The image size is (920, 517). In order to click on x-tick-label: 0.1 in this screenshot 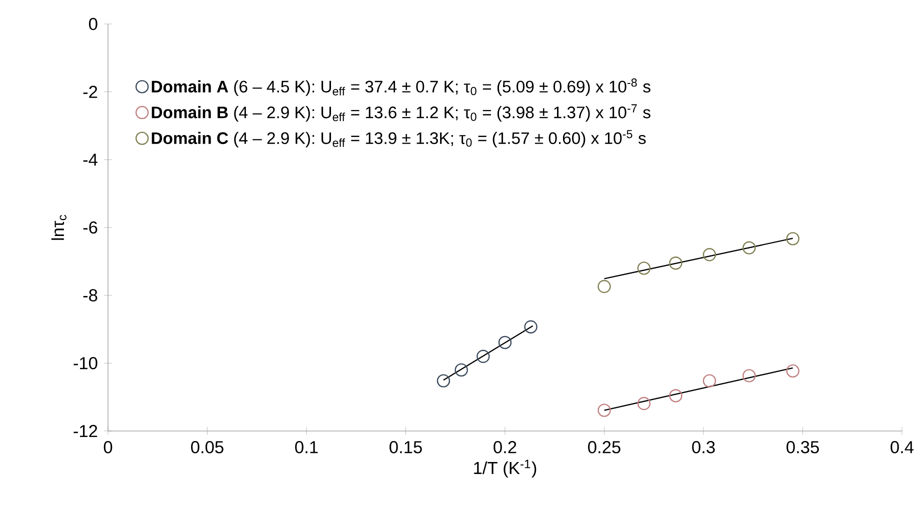, I will do `click(306, 447)`.